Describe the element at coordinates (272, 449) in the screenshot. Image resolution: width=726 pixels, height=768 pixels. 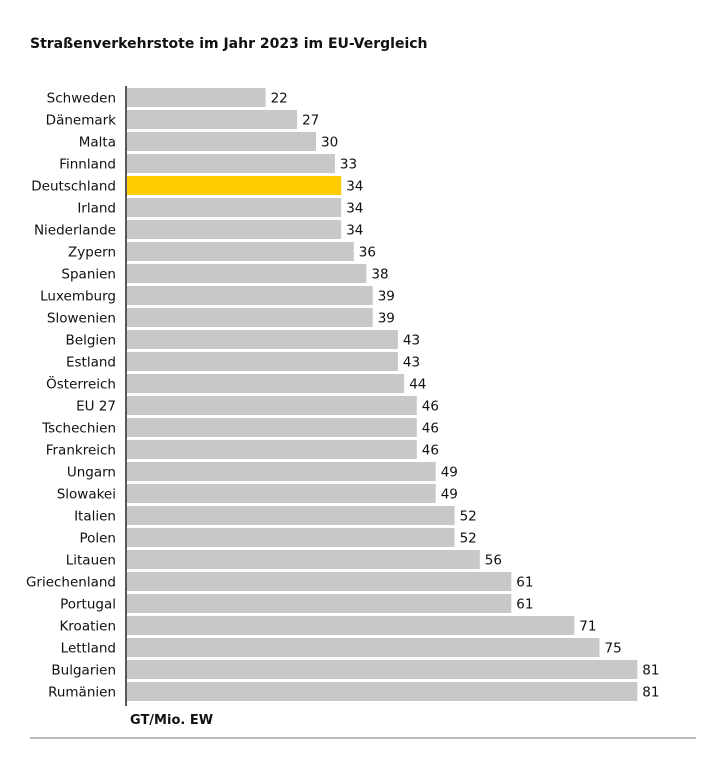
I see `bar-frankreich` at that location.